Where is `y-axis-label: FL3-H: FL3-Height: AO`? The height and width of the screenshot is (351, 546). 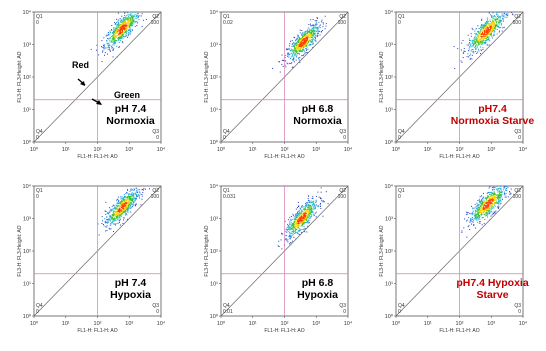
y-axis-label: FL3-H: FL3-Height: AO is located at coordinates (382, 250).